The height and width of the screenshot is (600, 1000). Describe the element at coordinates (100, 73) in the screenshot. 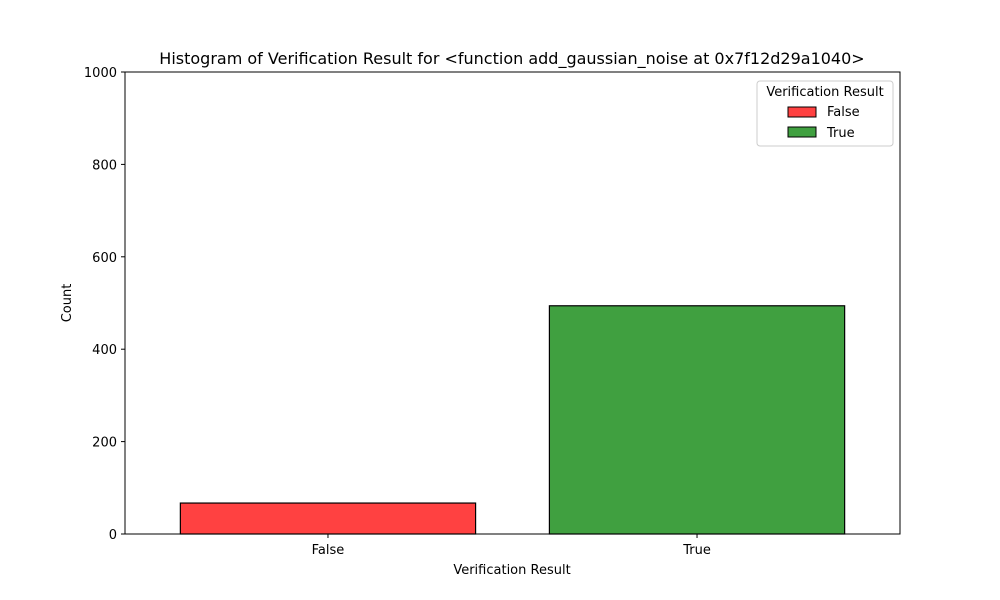

I see `y-tick-label: 1000` at that location.